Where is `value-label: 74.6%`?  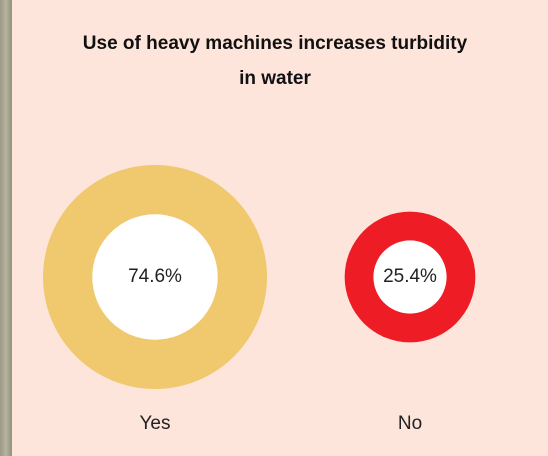
value-label: 74.6% is located at coordinates (155, 276).